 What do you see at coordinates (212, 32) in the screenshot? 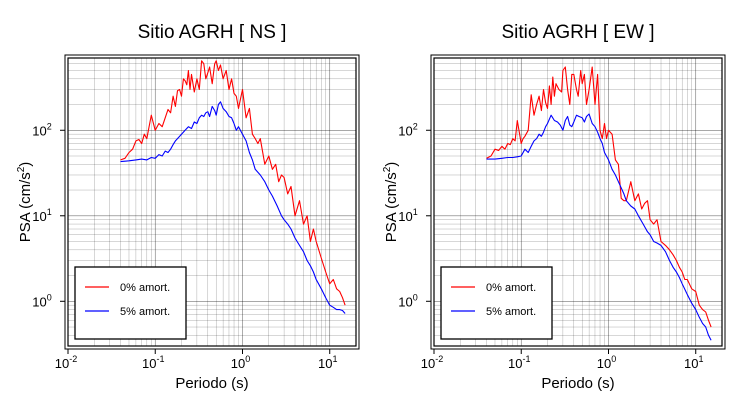
I see `chart-title: Sitio AGRH [ NS ]` at bounding box center [212, 32].